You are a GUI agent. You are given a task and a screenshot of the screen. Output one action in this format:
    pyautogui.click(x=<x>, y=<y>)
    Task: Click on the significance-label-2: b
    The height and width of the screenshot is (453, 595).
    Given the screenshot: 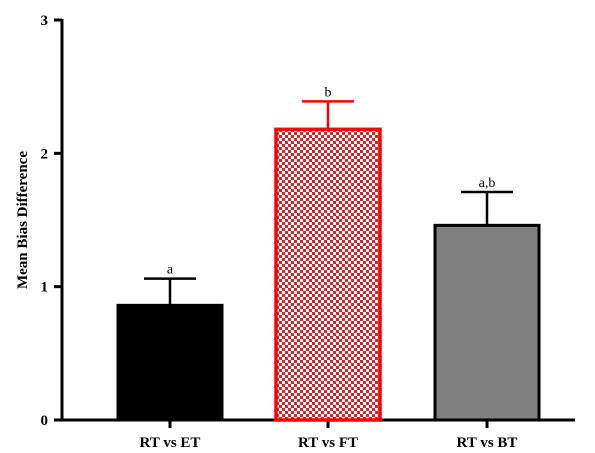 What is the action you would take?
    pyautogui.click(x=328, y=92)
    